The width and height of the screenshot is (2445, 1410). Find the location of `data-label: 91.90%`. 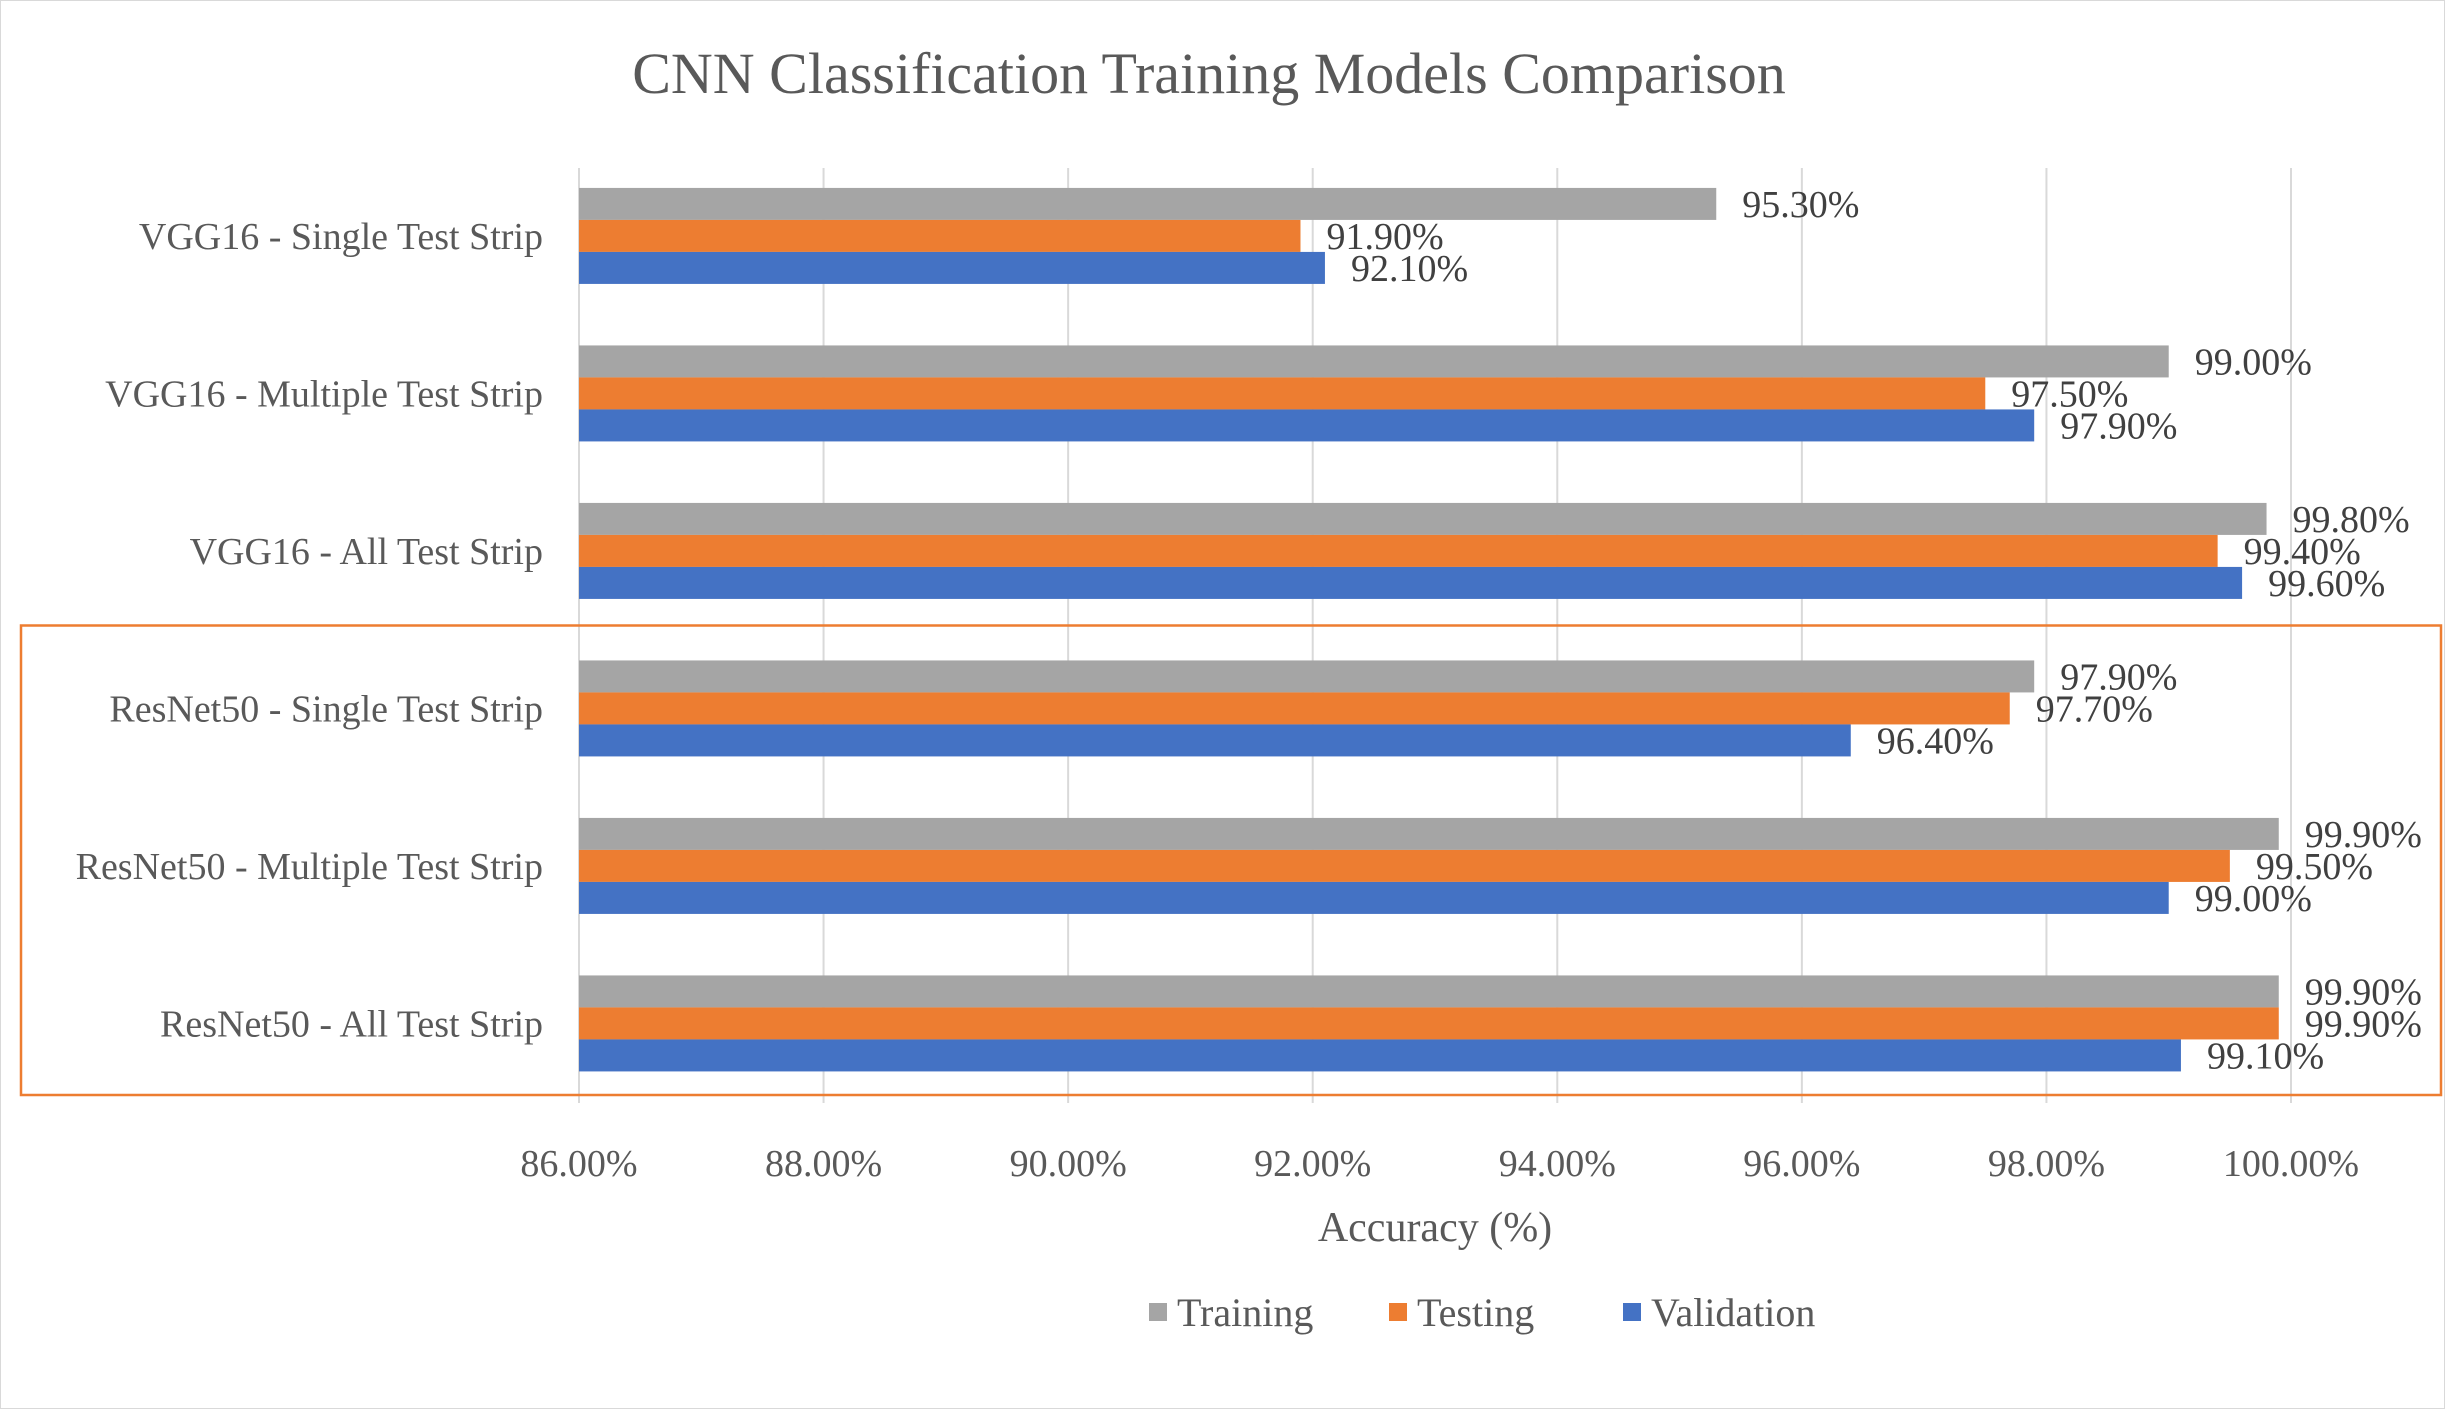

data-label: 91.90% is located at coordinates (1384, 237).